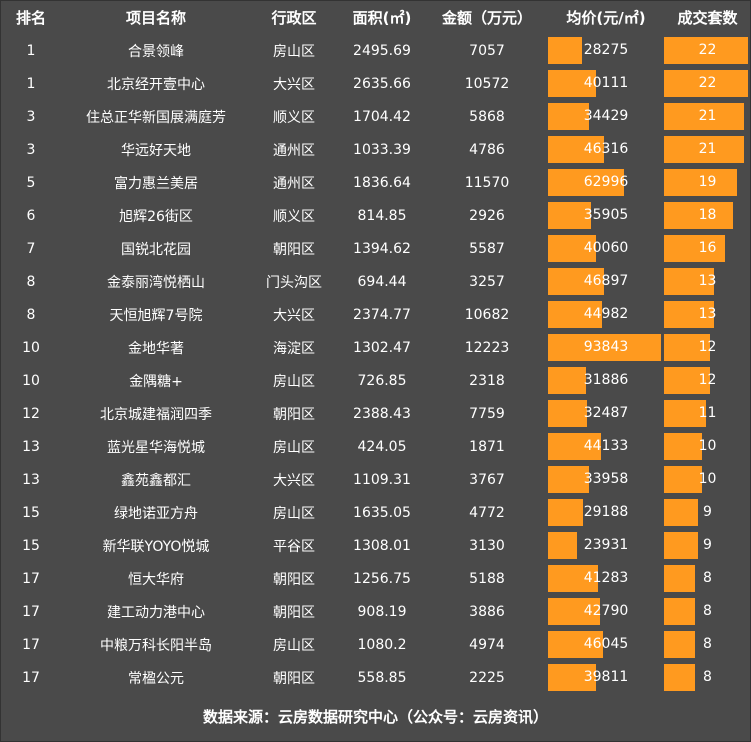 This screenshot has width=751, height=742. I want to click on cell-price: 40060, so click(606, 248).